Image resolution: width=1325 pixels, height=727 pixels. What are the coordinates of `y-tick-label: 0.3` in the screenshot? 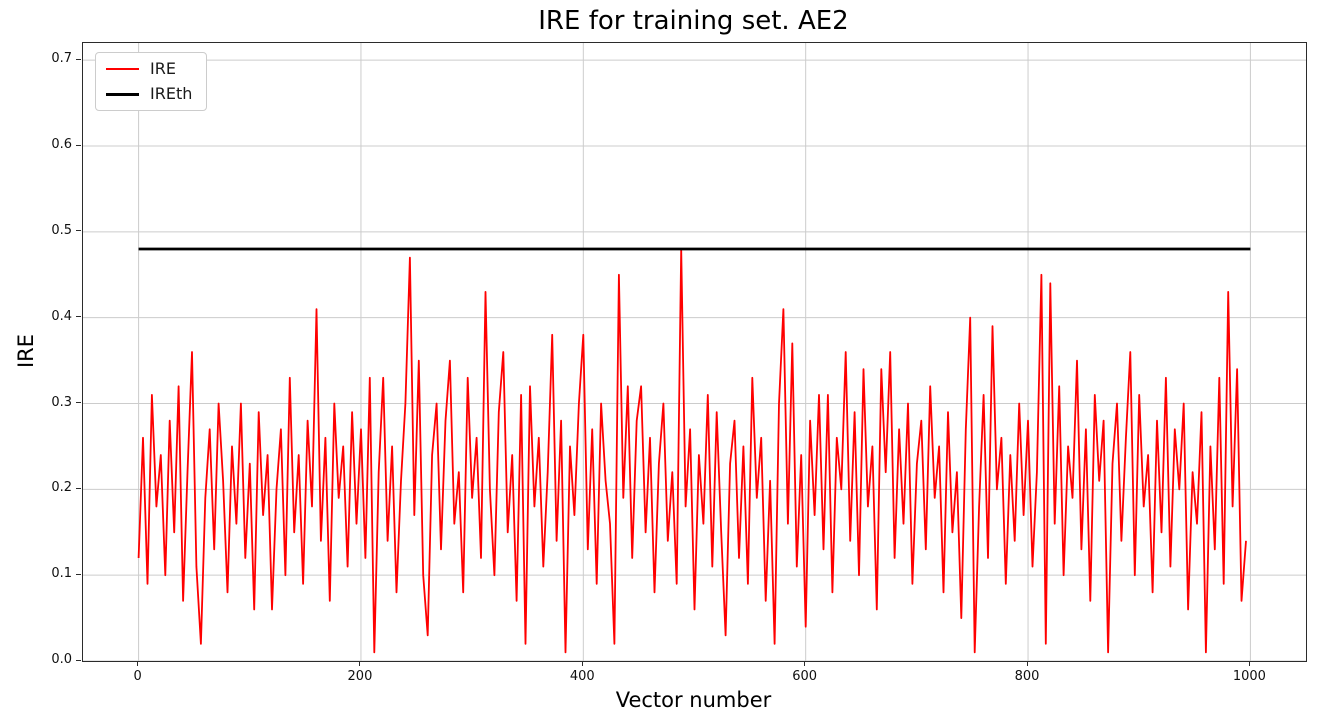 It's located at (61, 402).